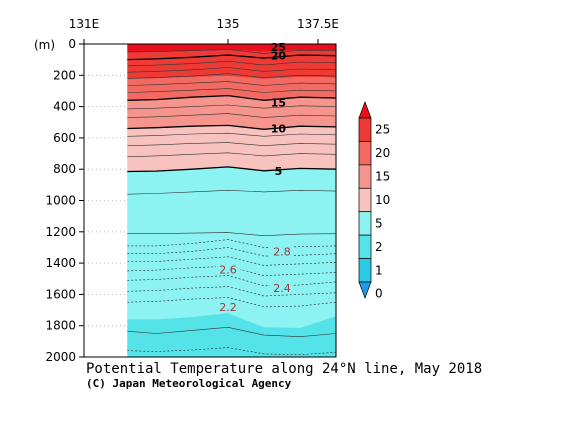  Describe the element at coordinates (60, 326) in the screenshot. I see `y-tick-label: 1800` at that location.